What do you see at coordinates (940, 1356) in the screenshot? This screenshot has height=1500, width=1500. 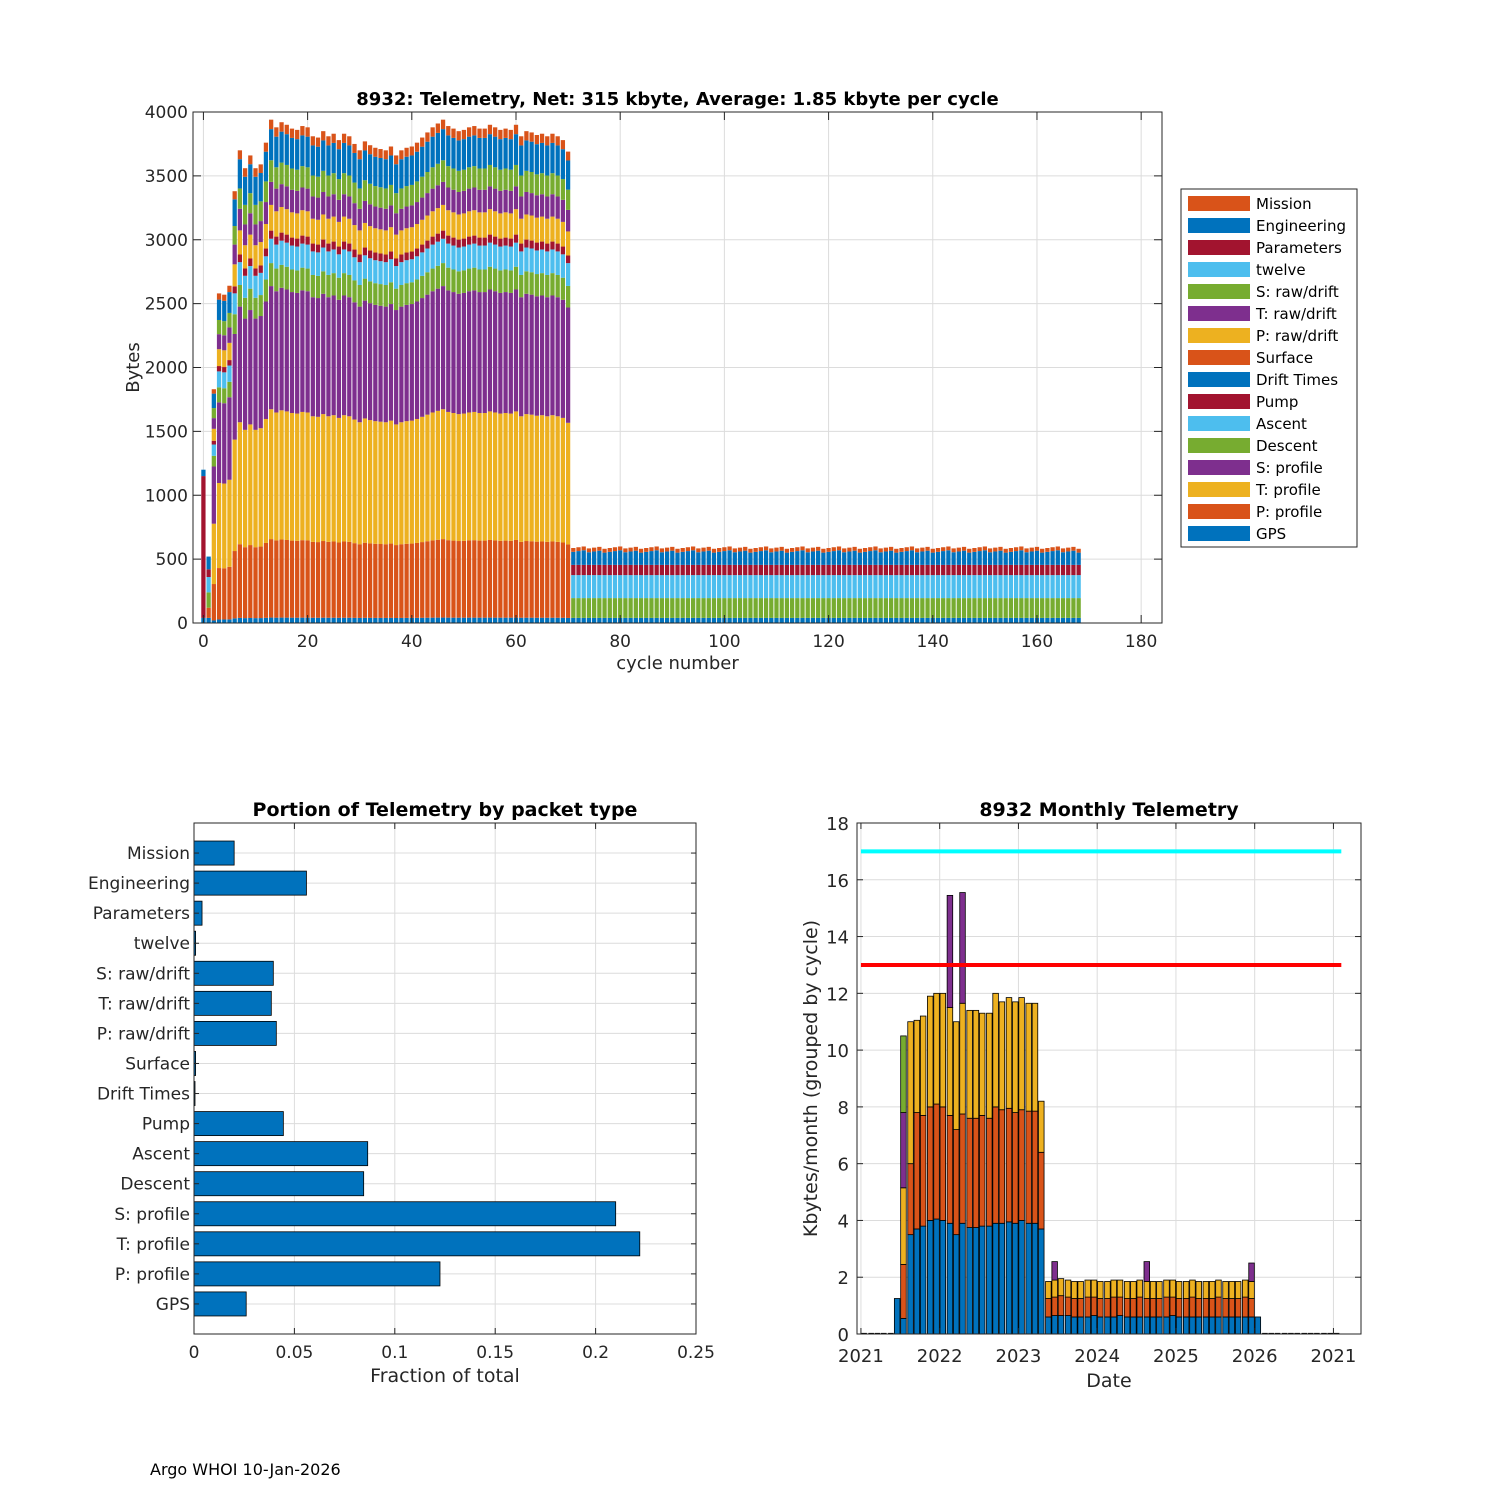 I see `x-tick-label: 2022` at bounding box center [940, 1356].